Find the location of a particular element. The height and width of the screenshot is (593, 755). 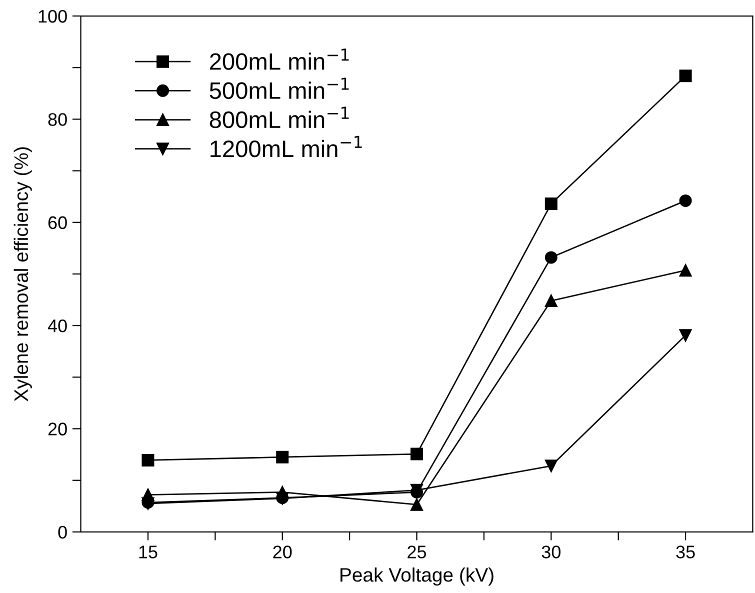

x-axis-title: Peak Voltage (kV) is located at coordinates (417, 577).